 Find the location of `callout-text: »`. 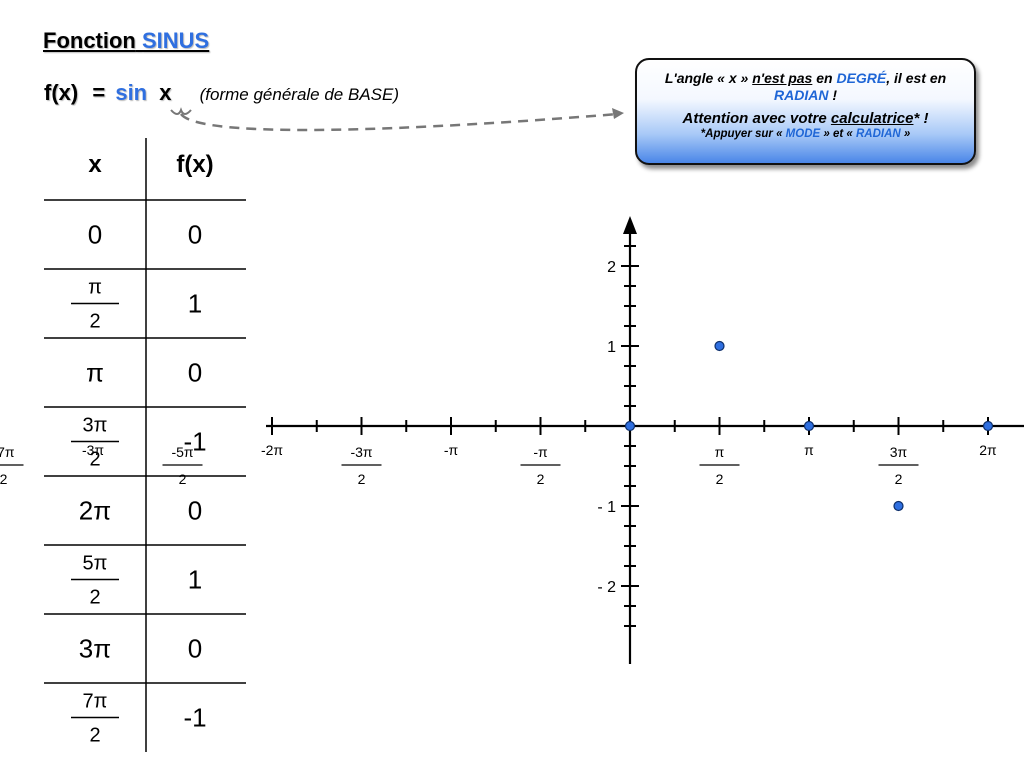

callout-text: » is located at coordinates (905, 134).